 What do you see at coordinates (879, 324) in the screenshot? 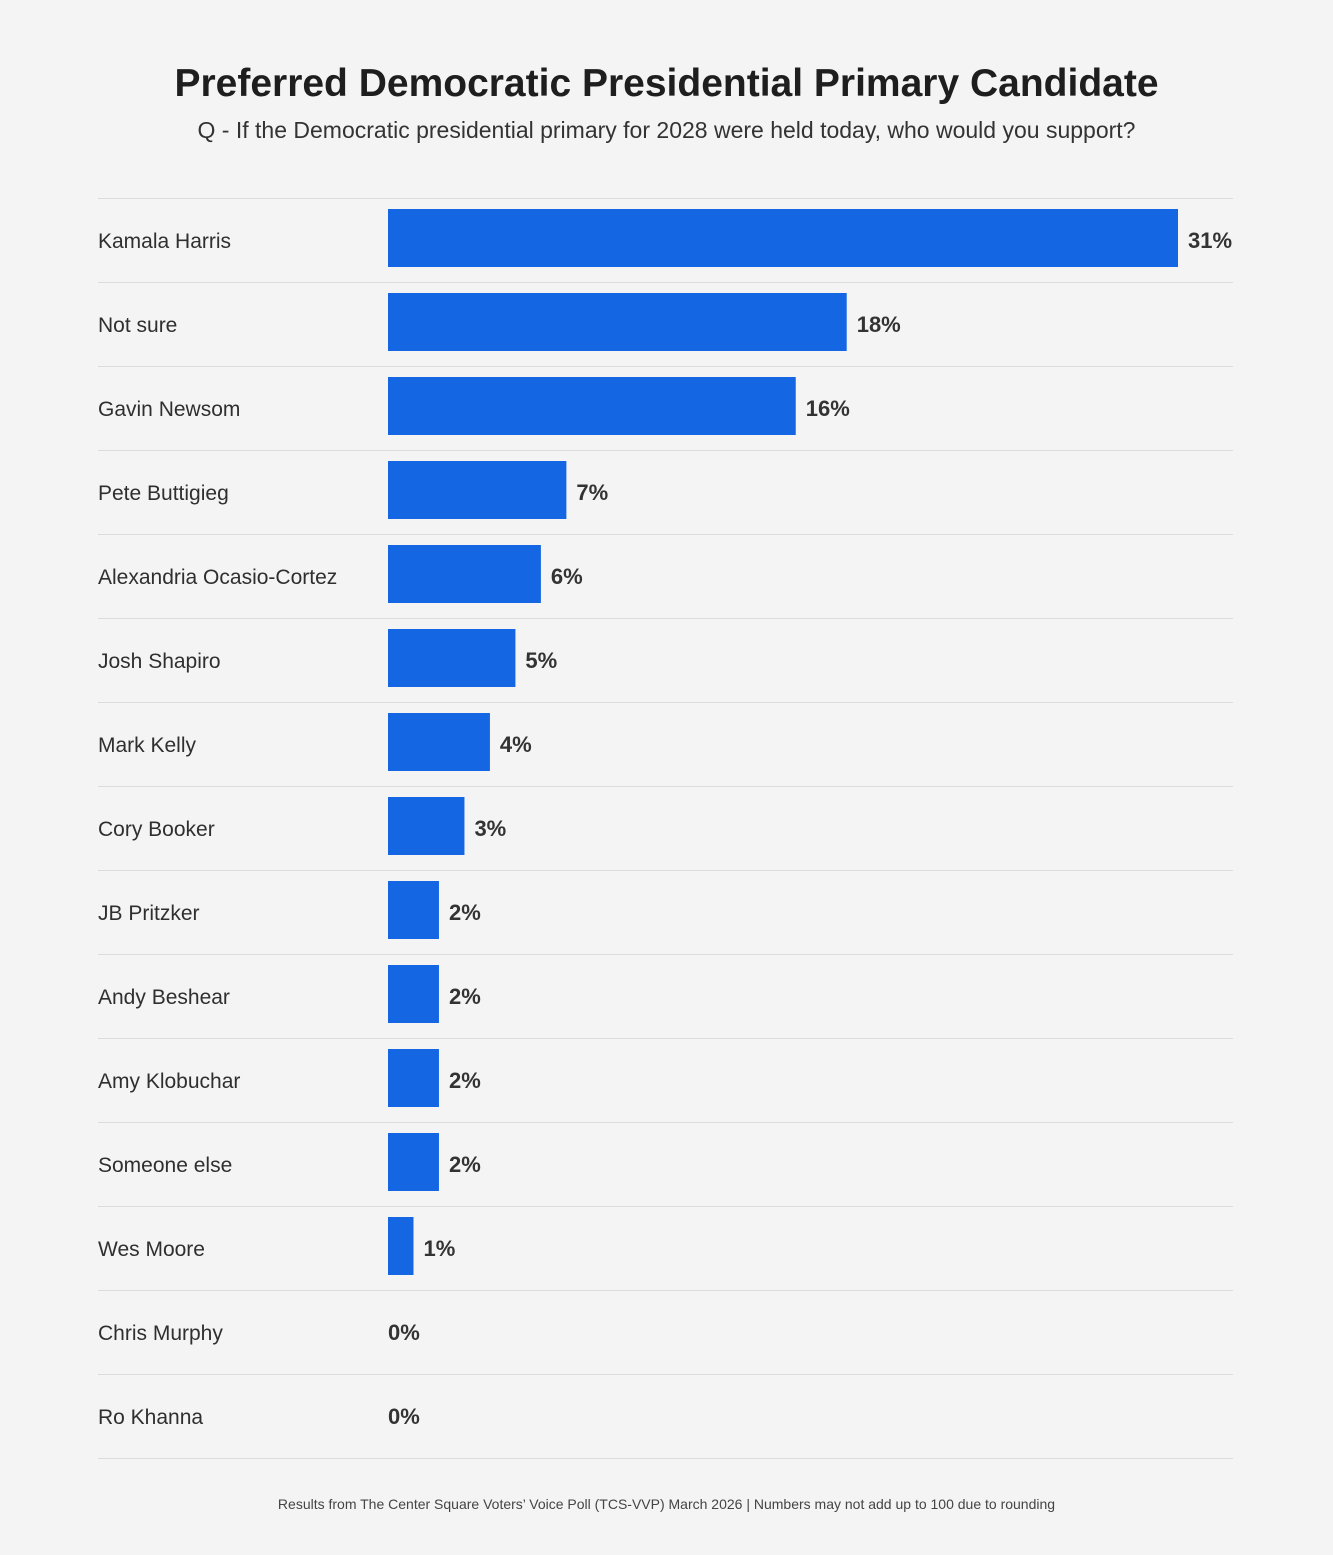
I see `value-label: 18%` at bounding box center [879, 324].